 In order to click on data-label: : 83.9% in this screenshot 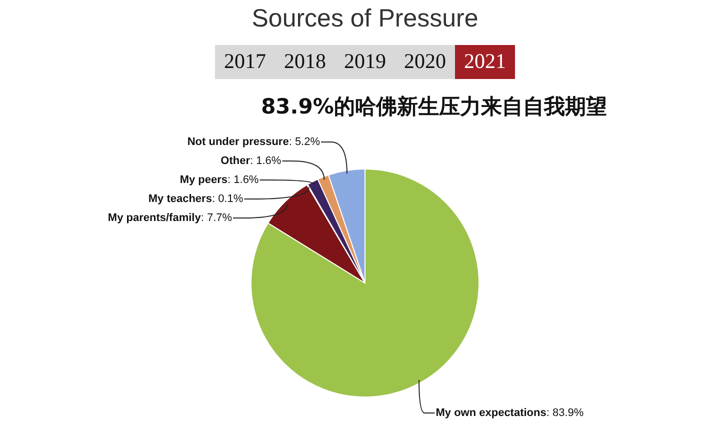, I will do `click(565, 412)`.